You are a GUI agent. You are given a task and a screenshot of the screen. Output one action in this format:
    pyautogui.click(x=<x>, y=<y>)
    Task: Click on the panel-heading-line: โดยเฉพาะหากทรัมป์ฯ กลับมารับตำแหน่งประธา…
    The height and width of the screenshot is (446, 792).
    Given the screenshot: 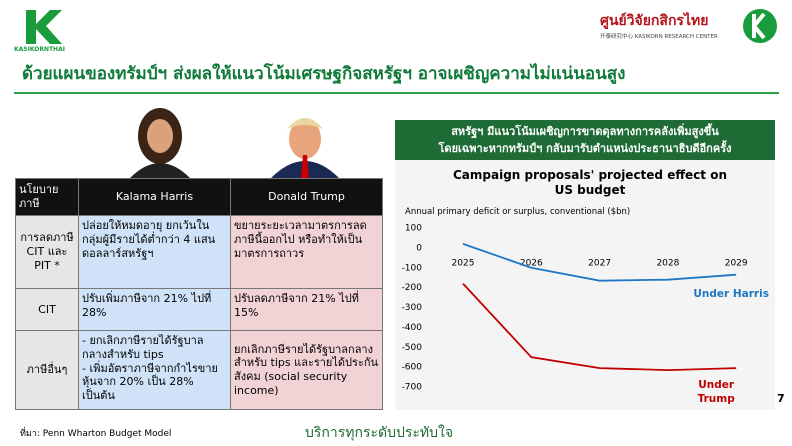 What is the action you would take?
    pyautogui.click(x=585, y=148)
    